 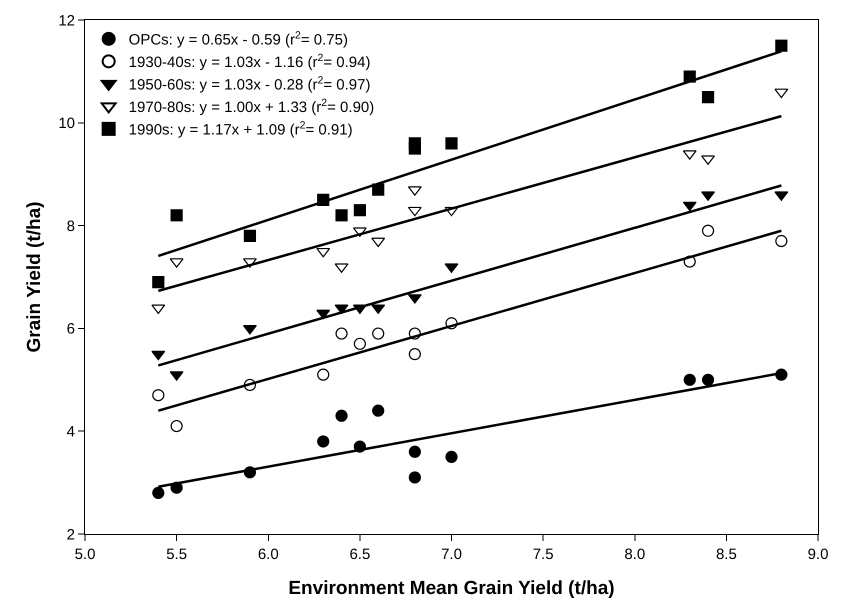 I want to click on x-tick-label: 6.5, so click(x=359, y=554).